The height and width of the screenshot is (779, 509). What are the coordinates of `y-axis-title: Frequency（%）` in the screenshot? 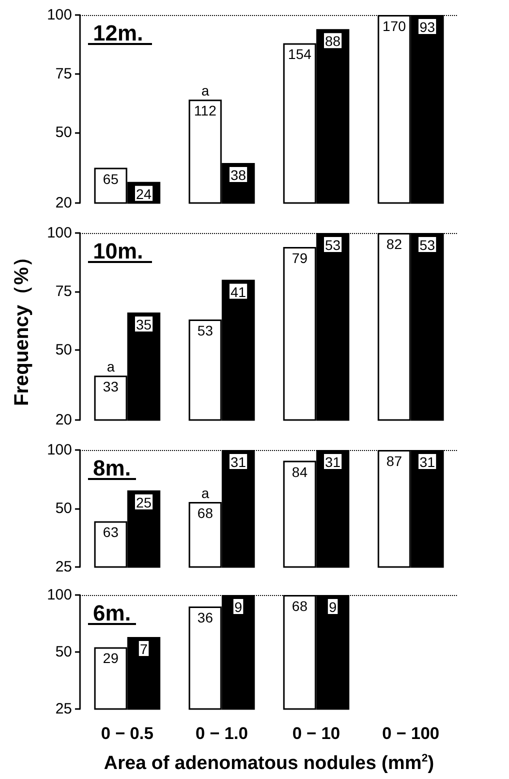 It's located at (22, 326).